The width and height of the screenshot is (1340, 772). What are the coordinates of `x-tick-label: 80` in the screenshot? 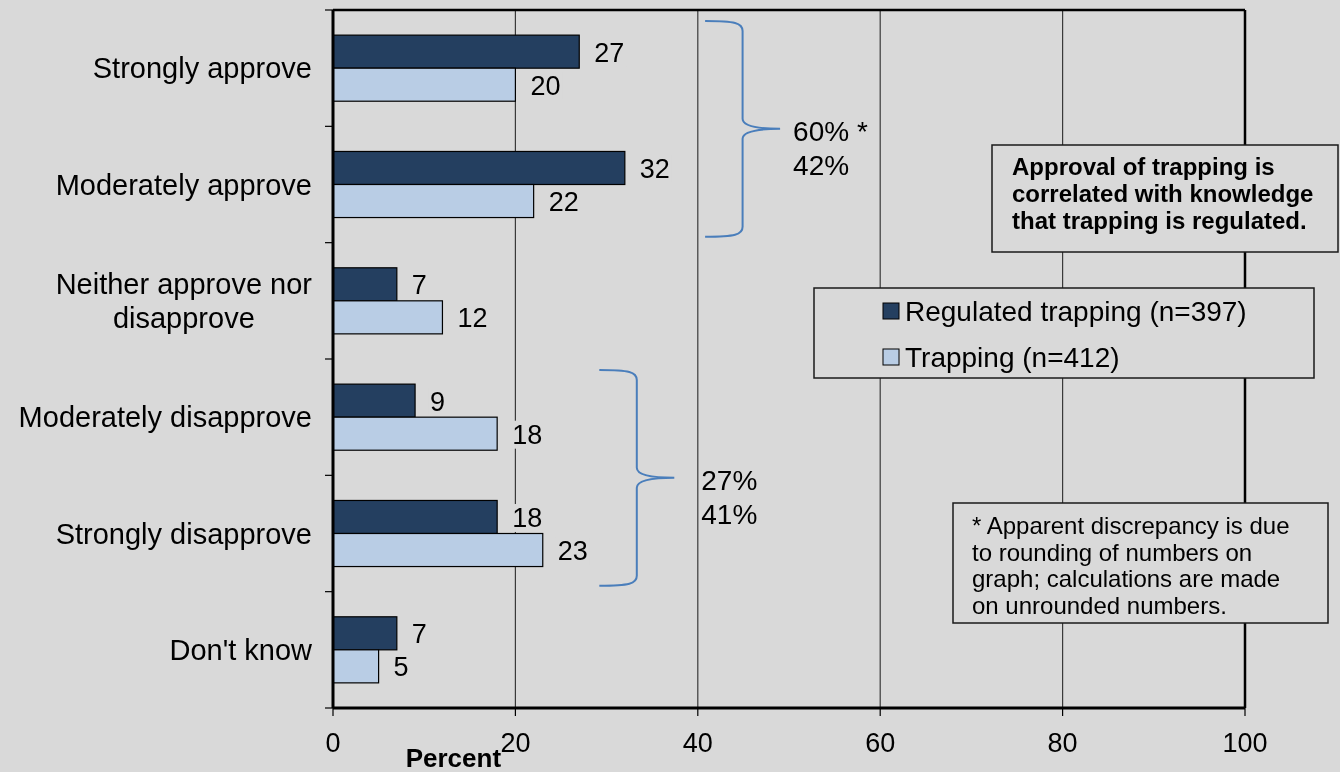 It's located at (1062, 743).